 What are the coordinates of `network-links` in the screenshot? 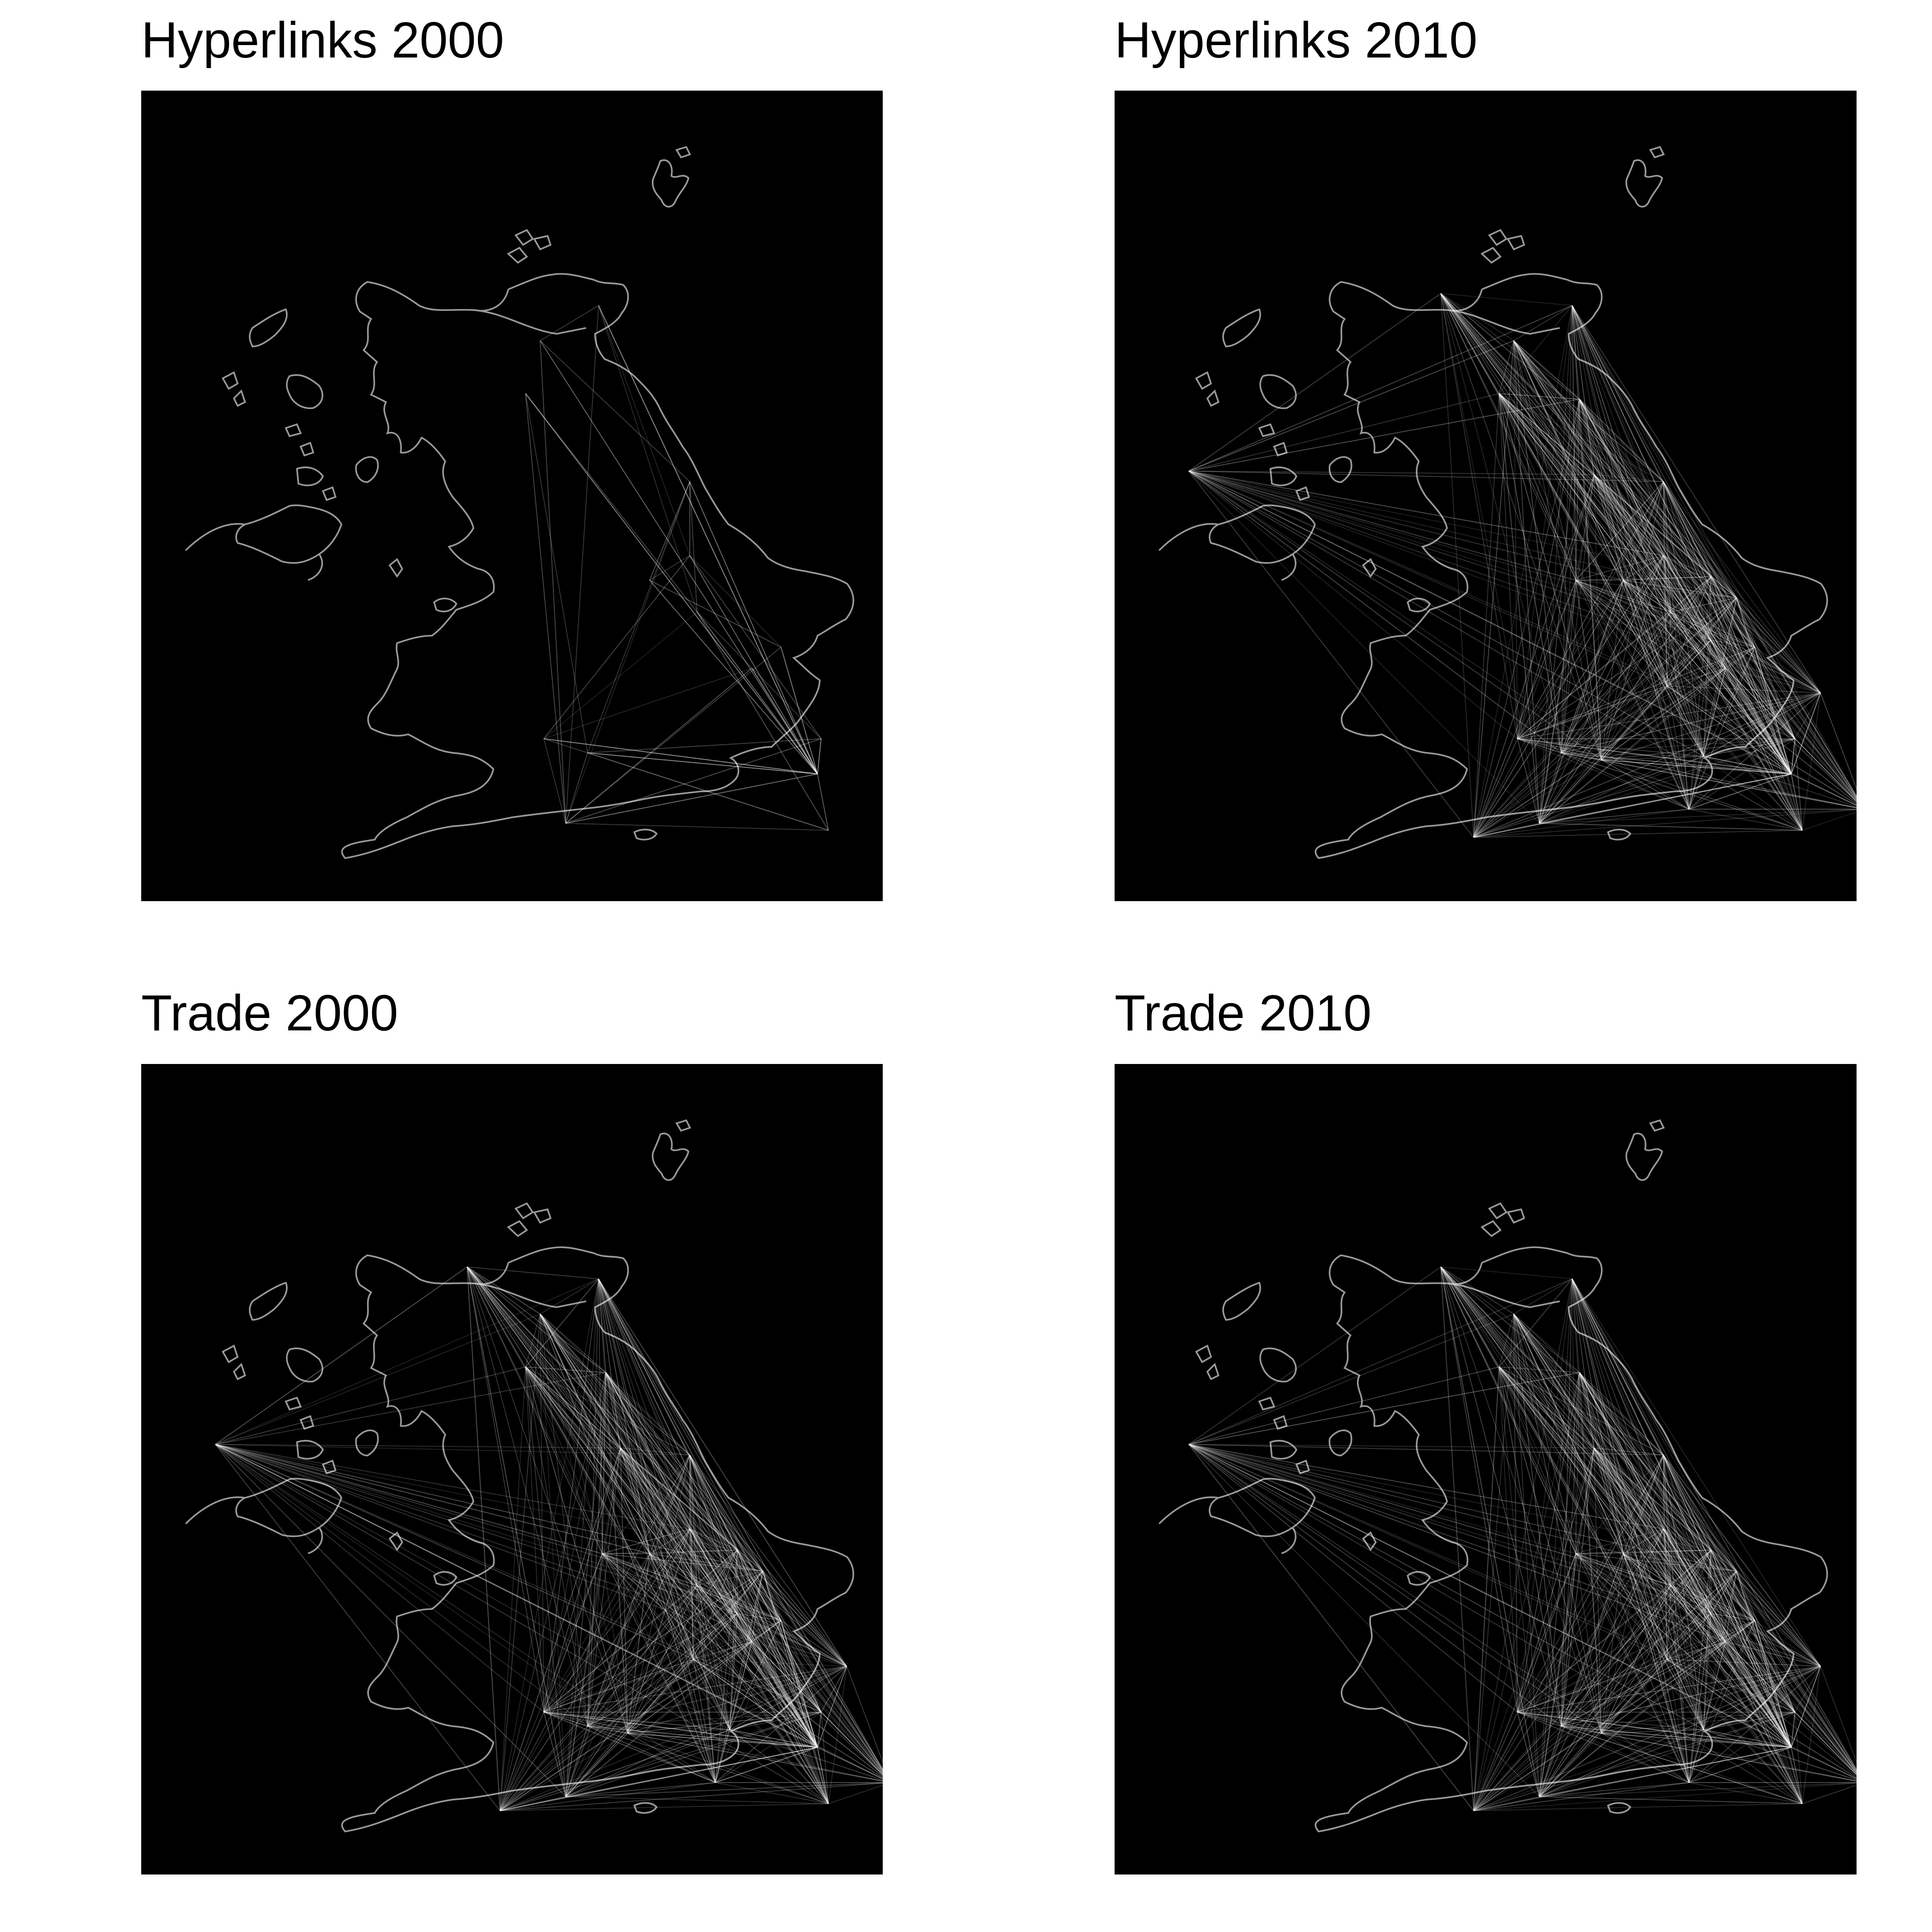 It's located at (1522, 1538).